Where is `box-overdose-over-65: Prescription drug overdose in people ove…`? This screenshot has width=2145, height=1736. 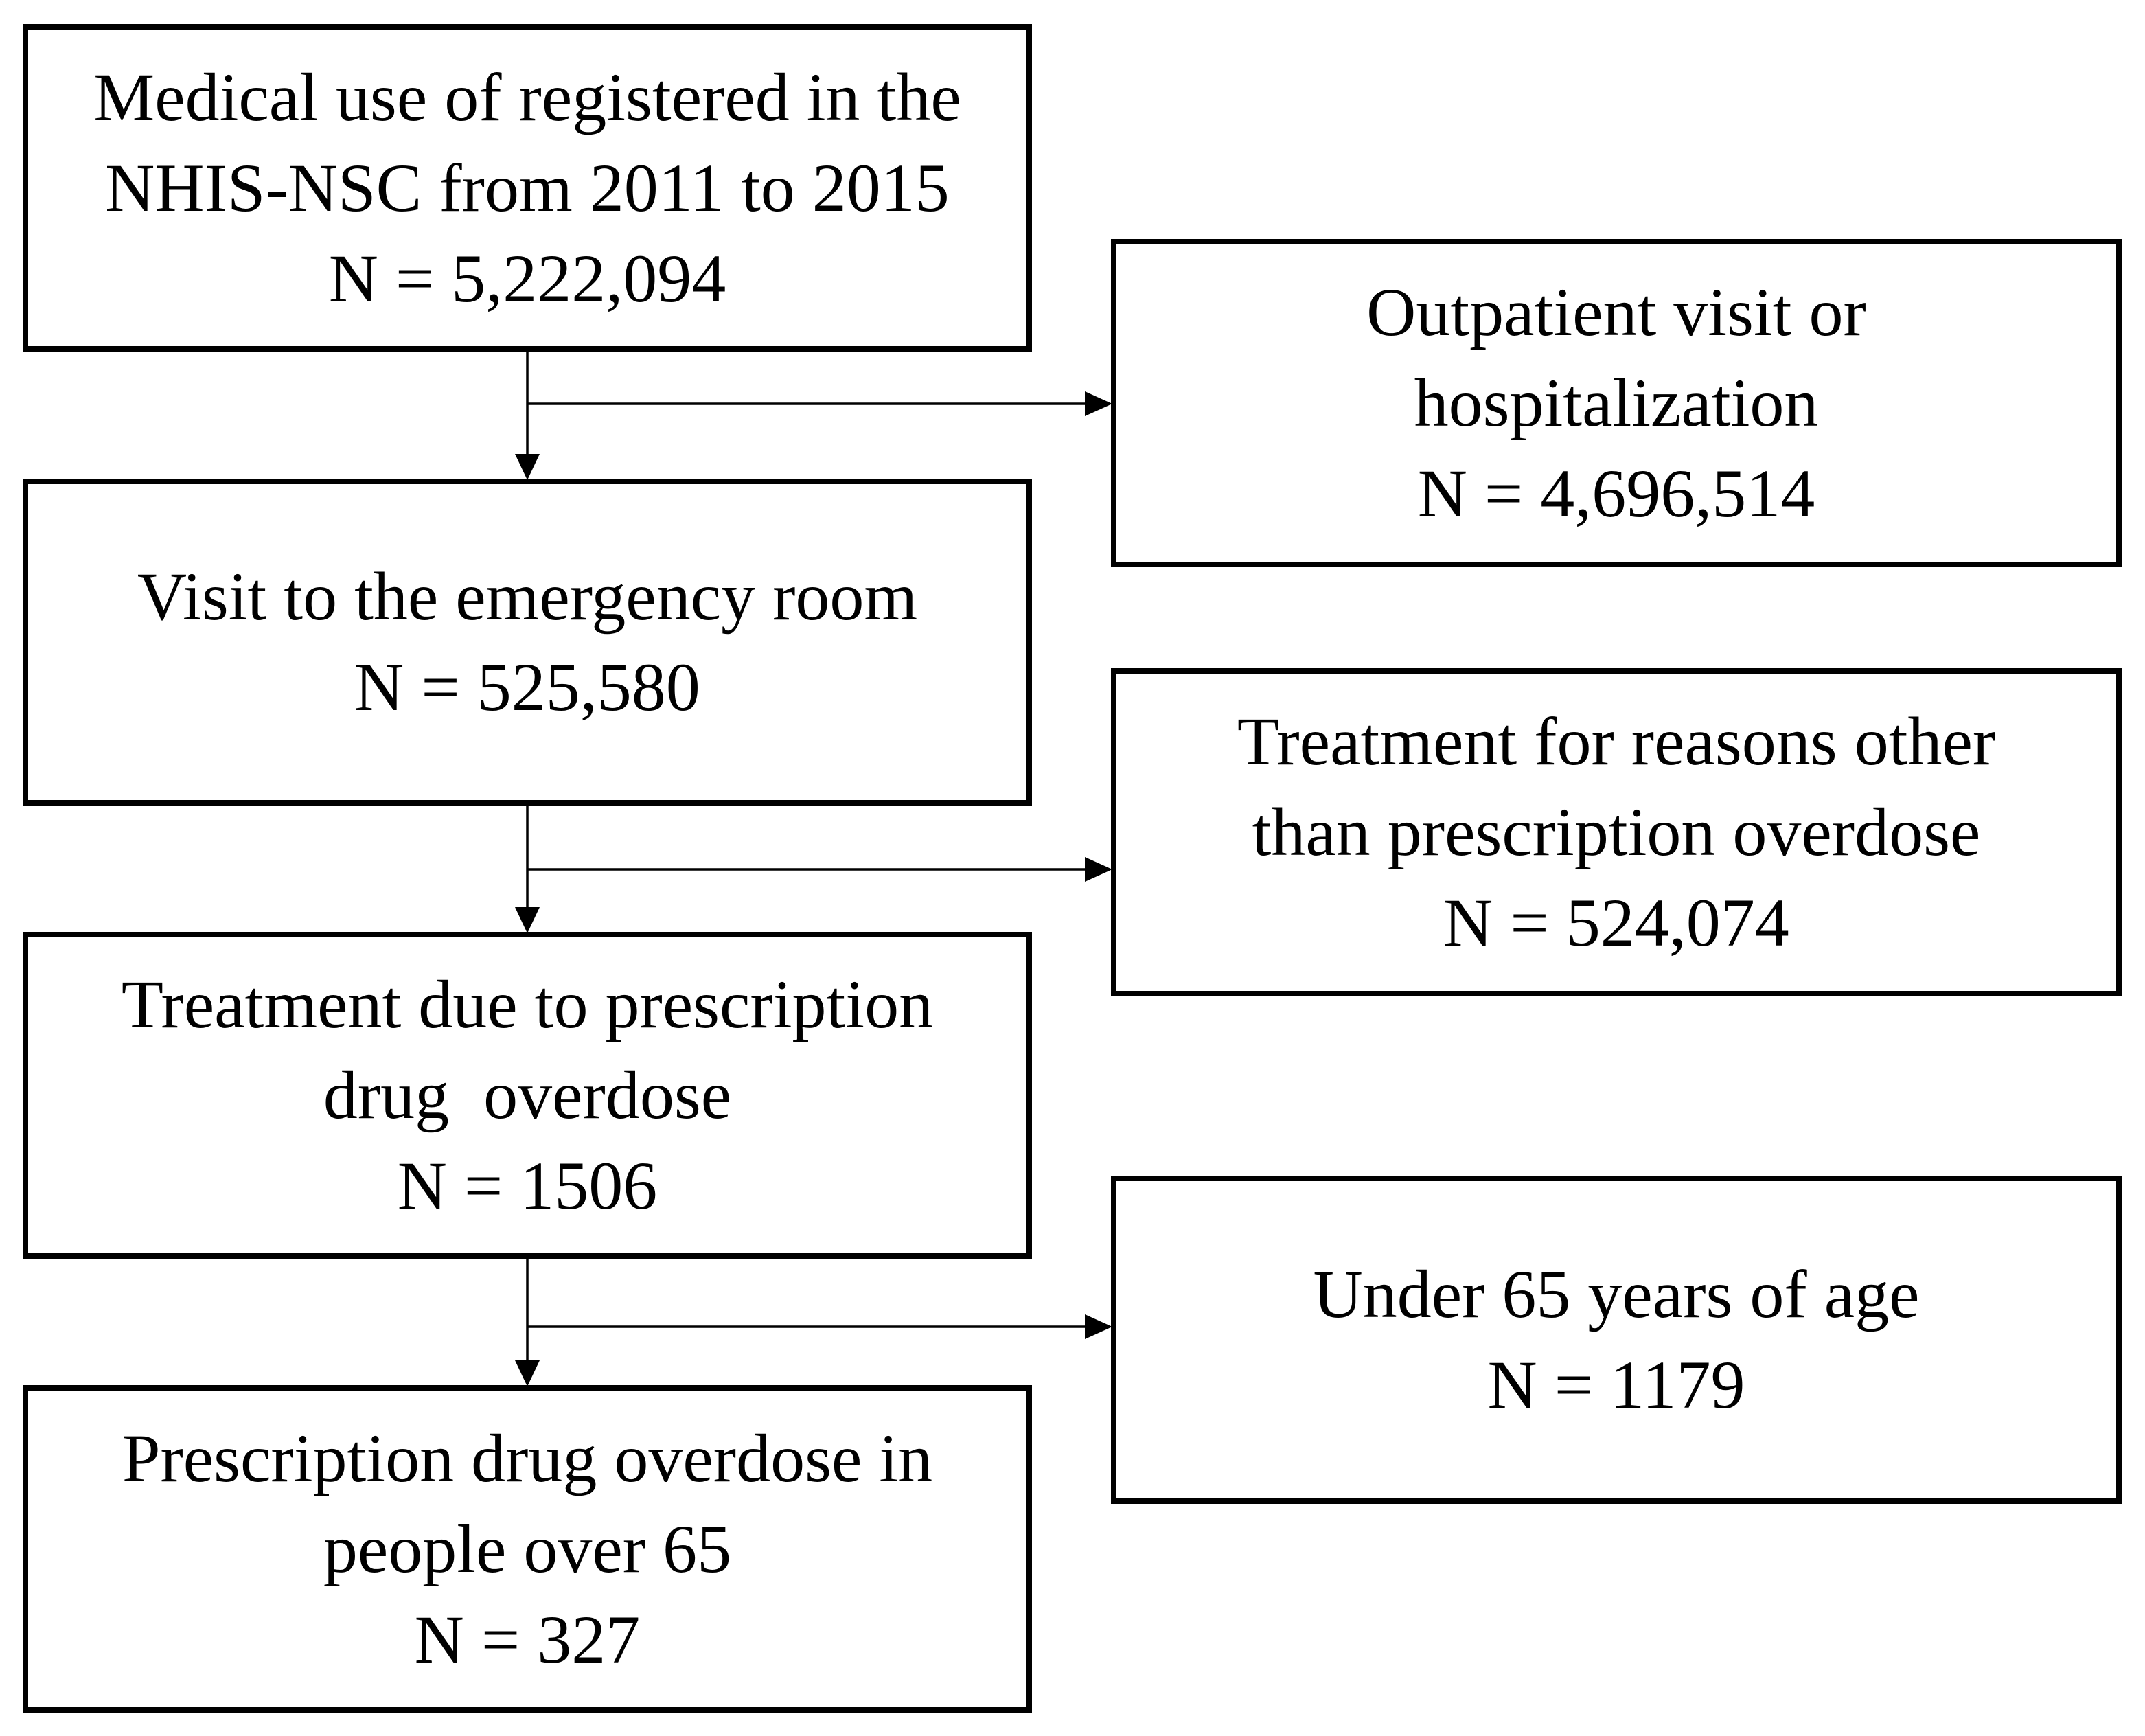 box-overdose-over-65: Prescription drug overdose in people ove… is located at coordinates (527, 1549).